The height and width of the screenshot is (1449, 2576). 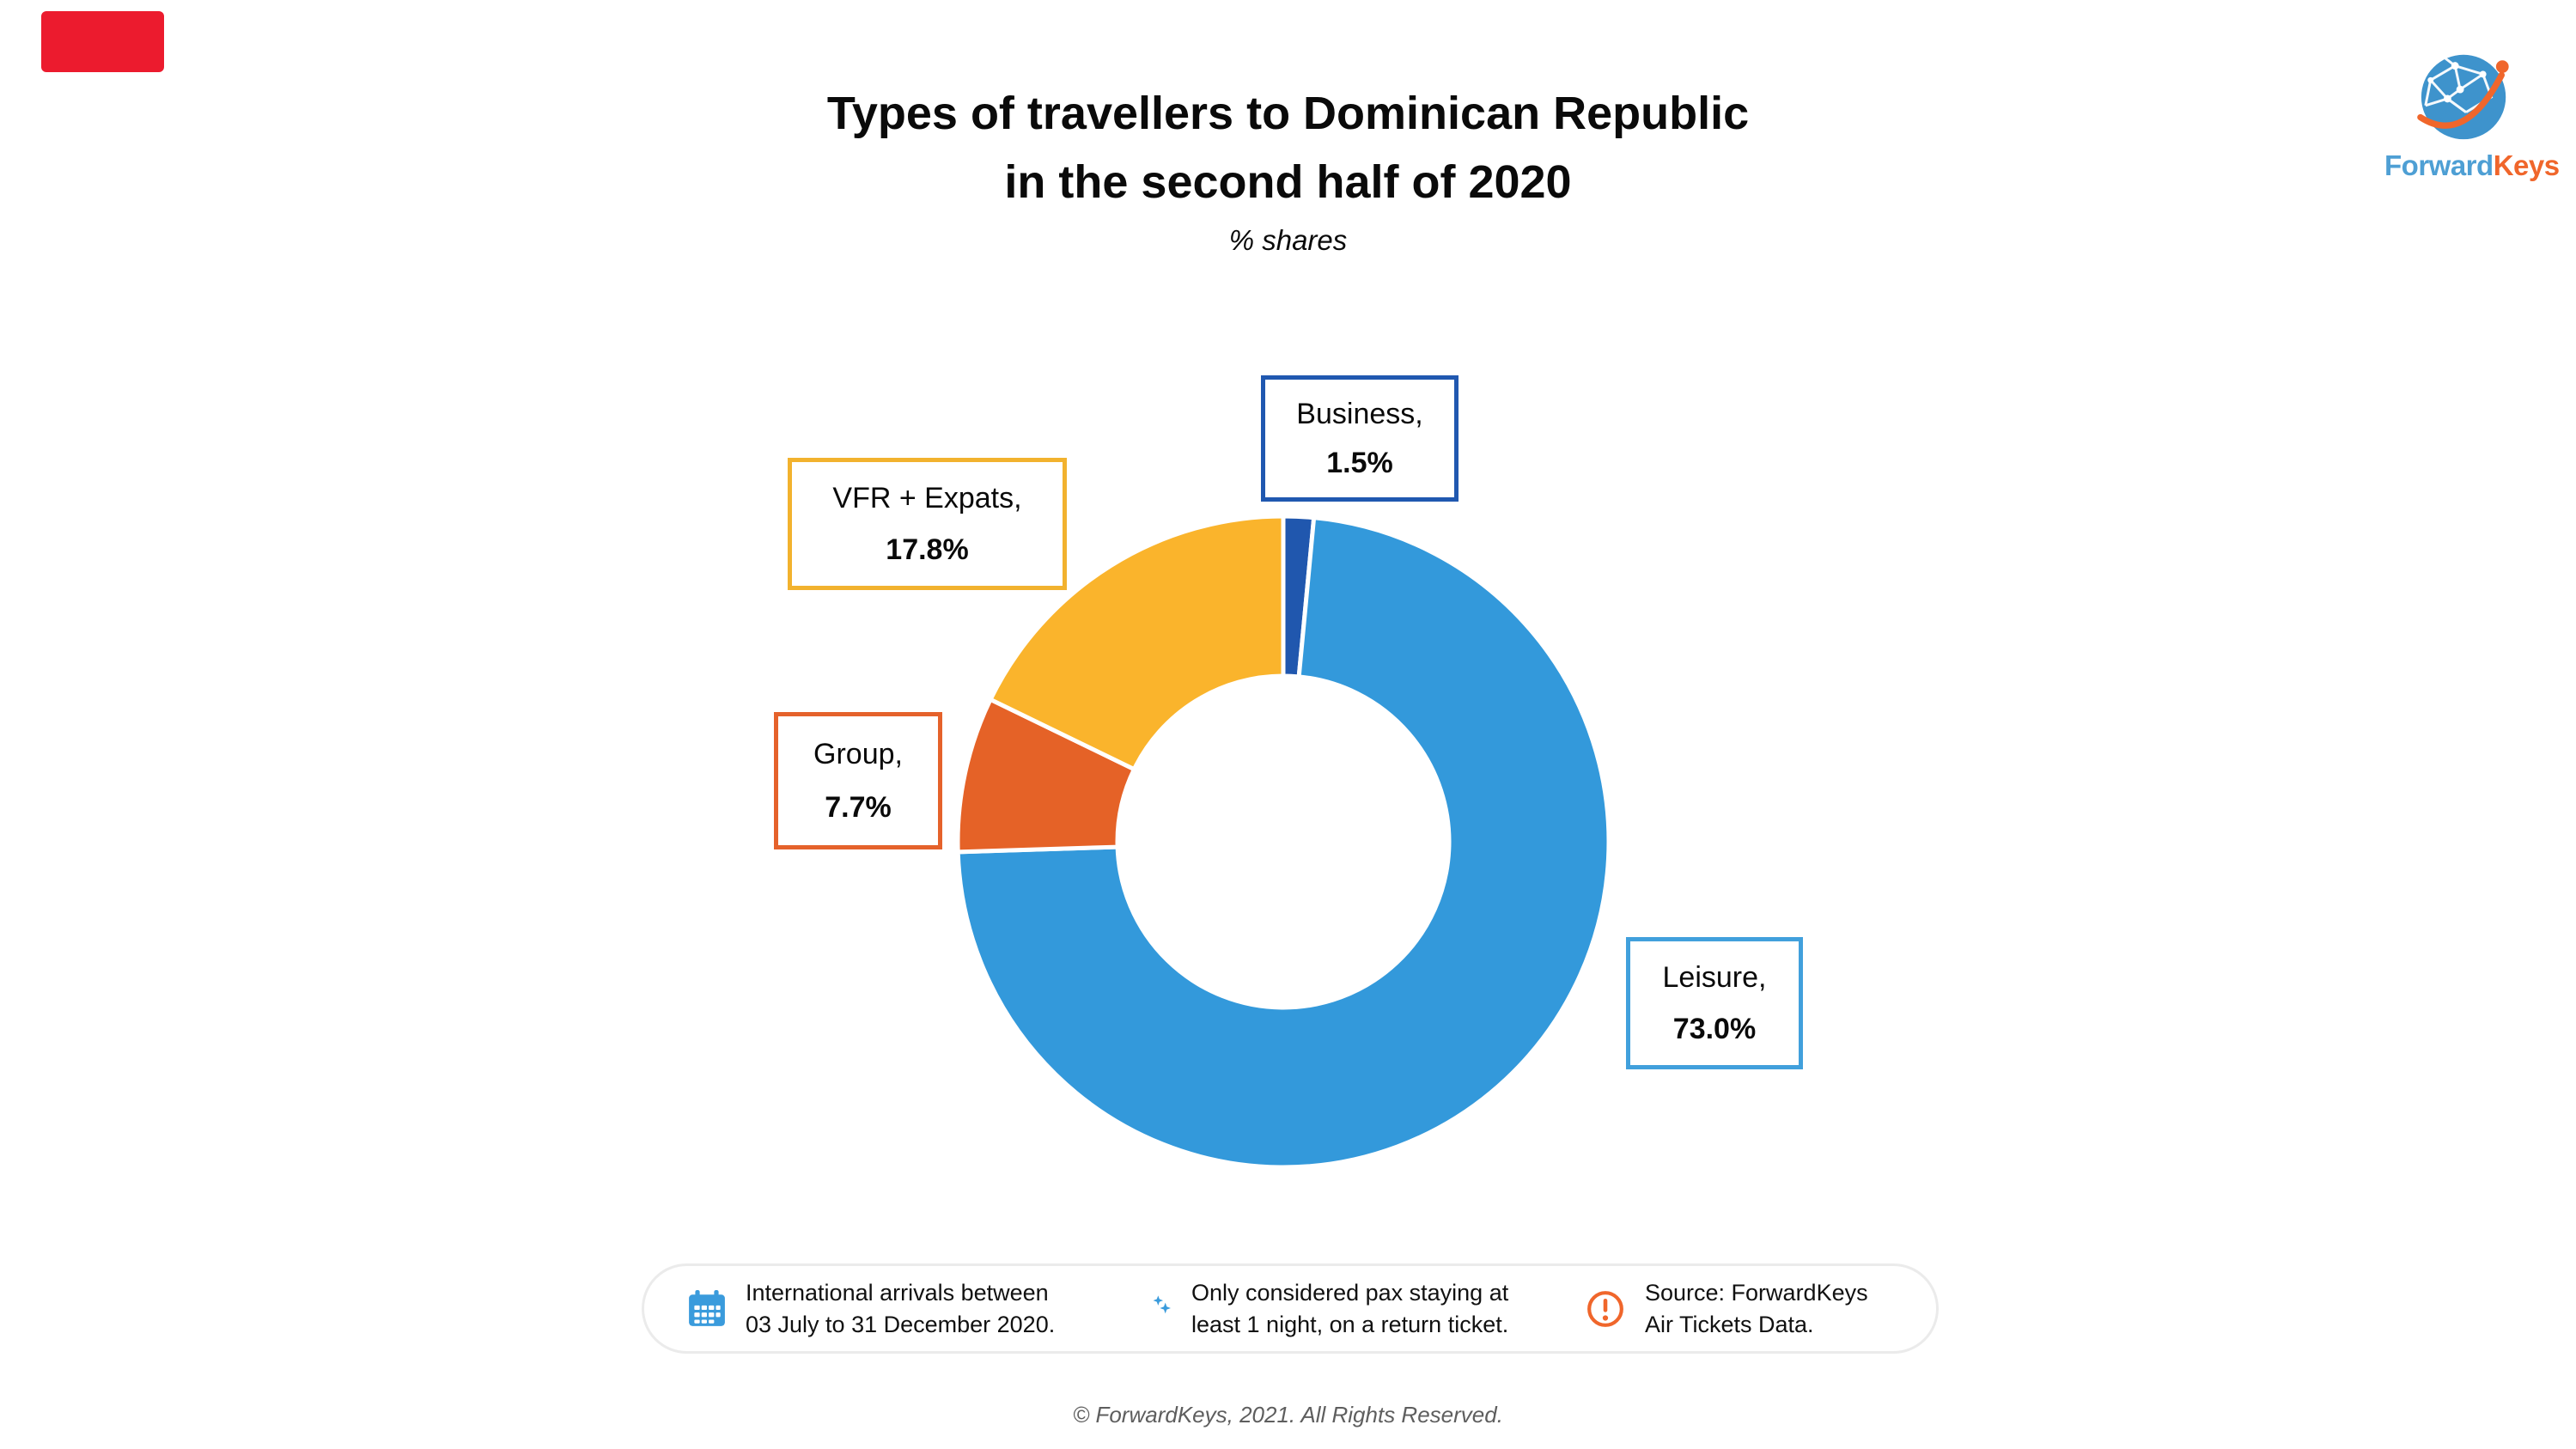 I want to click on callout-group: Group, 7.7%, so click(x=858, y=780).